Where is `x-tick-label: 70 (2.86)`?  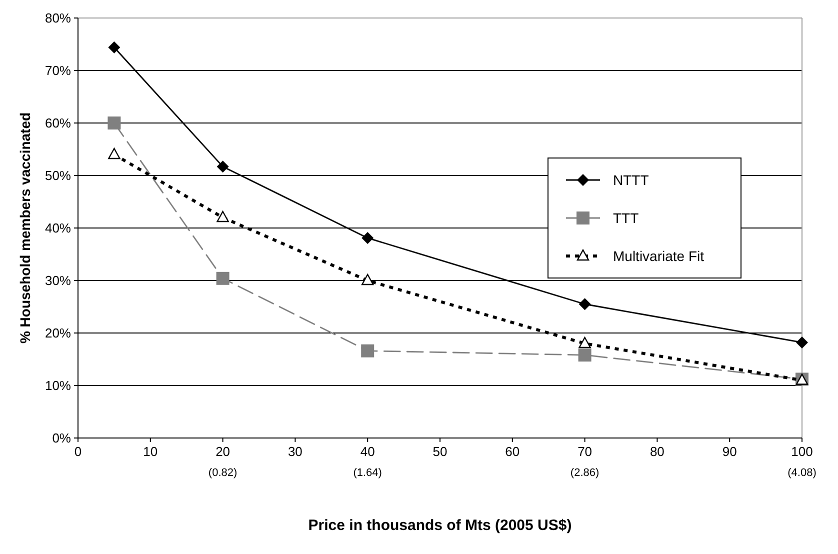 x-tick-label: 70 (2.86) is located at coordinates (585, 461).